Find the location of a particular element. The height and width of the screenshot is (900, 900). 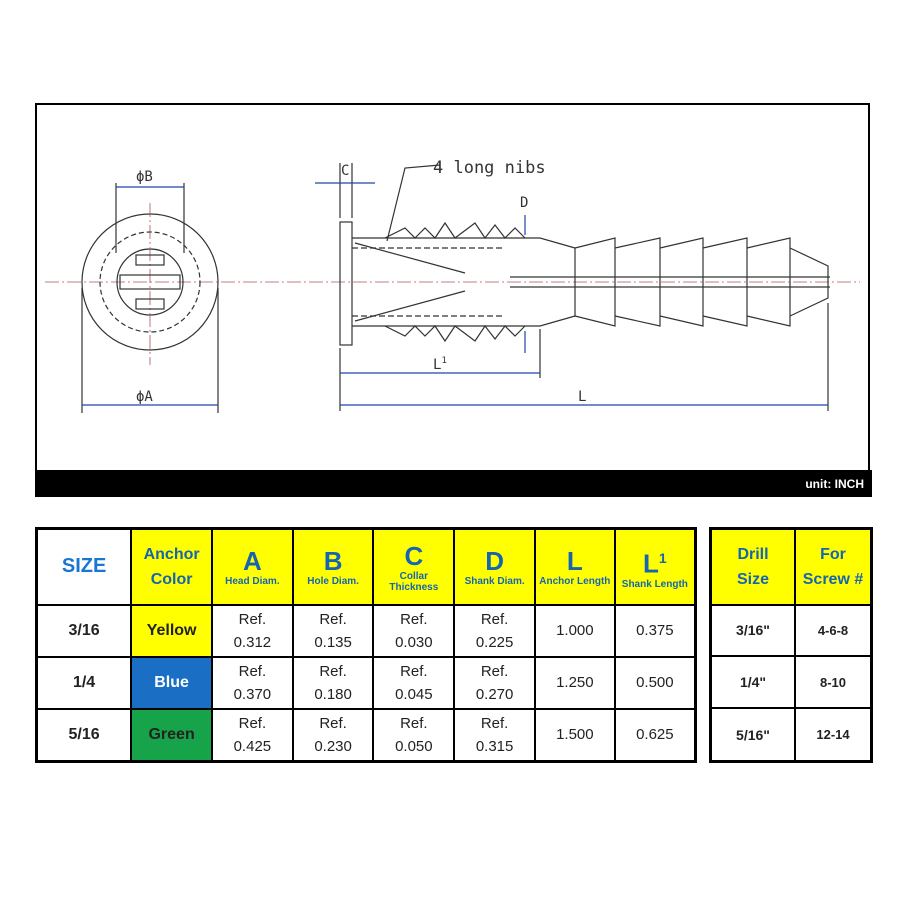

l-label: L is located at coordinates (582, 397).